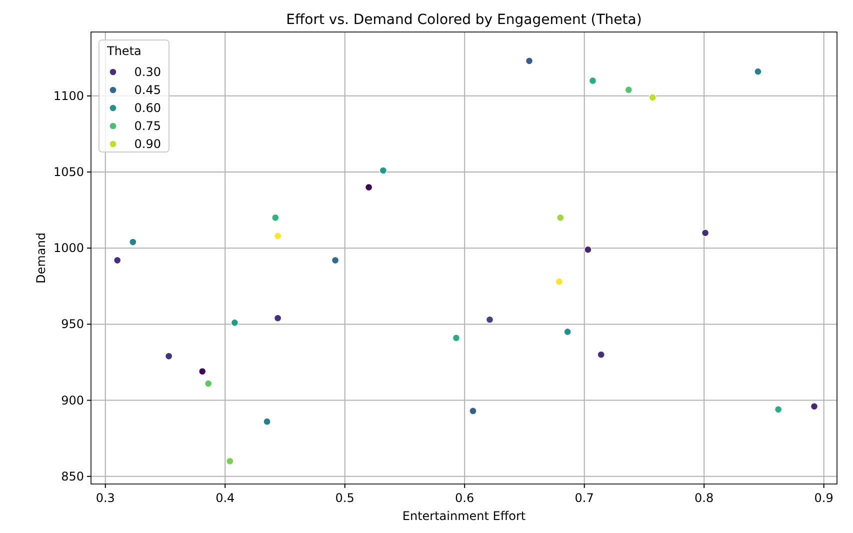 The height and width of the screenshot is (533, 853). Describe the element at coordinates (147, 108) in the screenshot. I see `legend-label: 0.60` at that location.